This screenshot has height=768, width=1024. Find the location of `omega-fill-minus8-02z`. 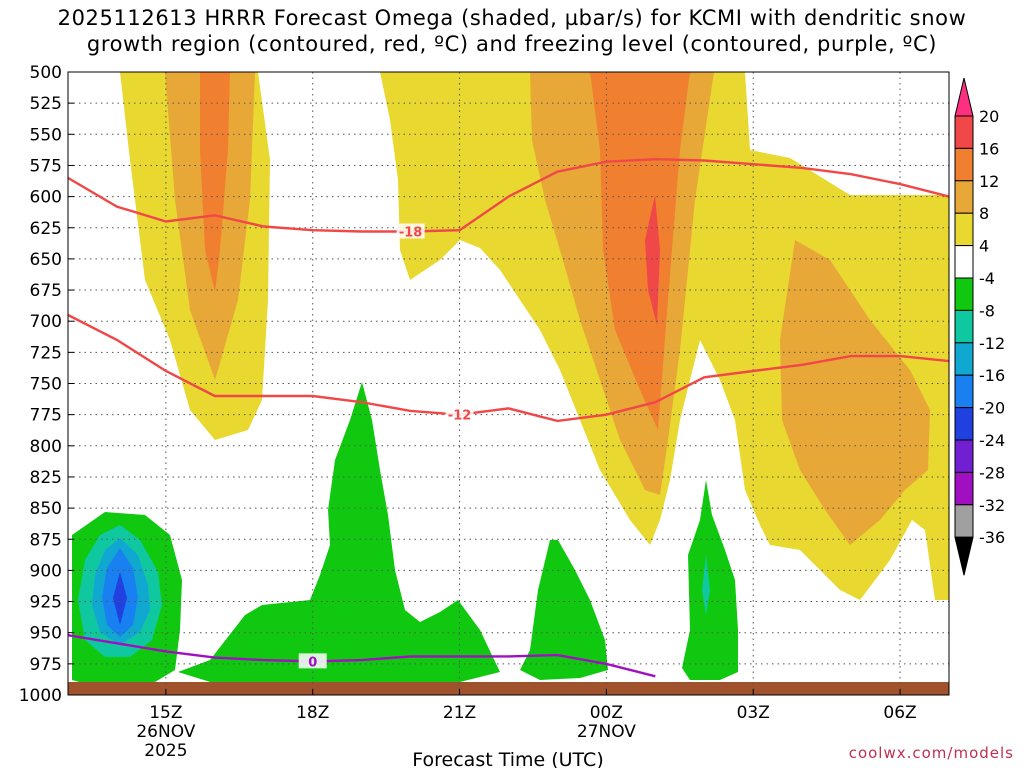

omega-fill-minus8-02z is located at coordinates (706, 585).